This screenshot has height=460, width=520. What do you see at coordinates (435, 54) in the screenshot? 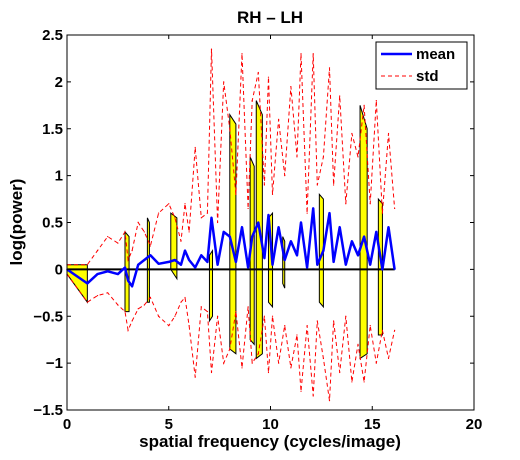
I see `legend-mean-label: mean` at bounding box center [435, 54].